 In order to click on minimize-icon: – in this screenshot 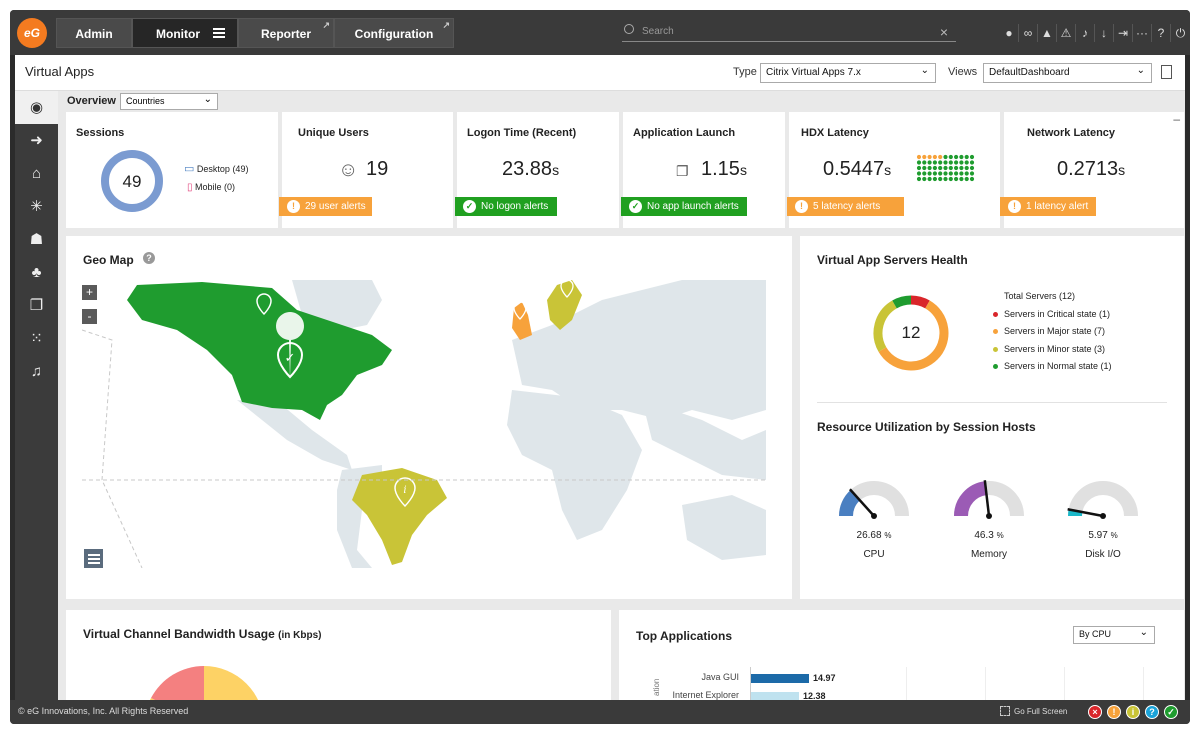, I will do `click(1176, 119)`.